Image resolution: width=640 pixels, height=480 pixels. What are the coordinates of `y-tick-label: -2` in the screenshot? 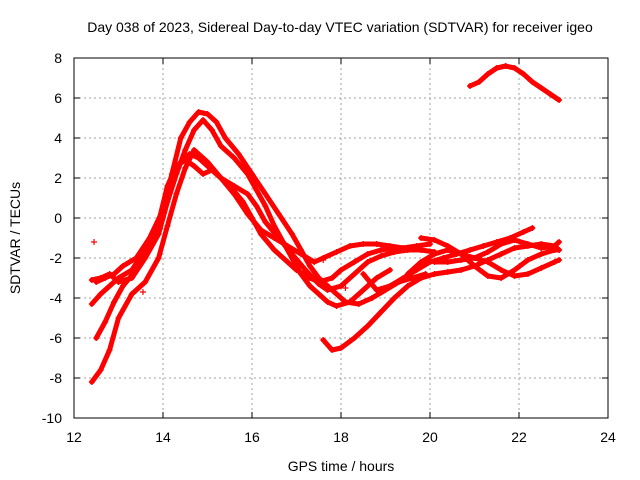 It's located at (56, 258).